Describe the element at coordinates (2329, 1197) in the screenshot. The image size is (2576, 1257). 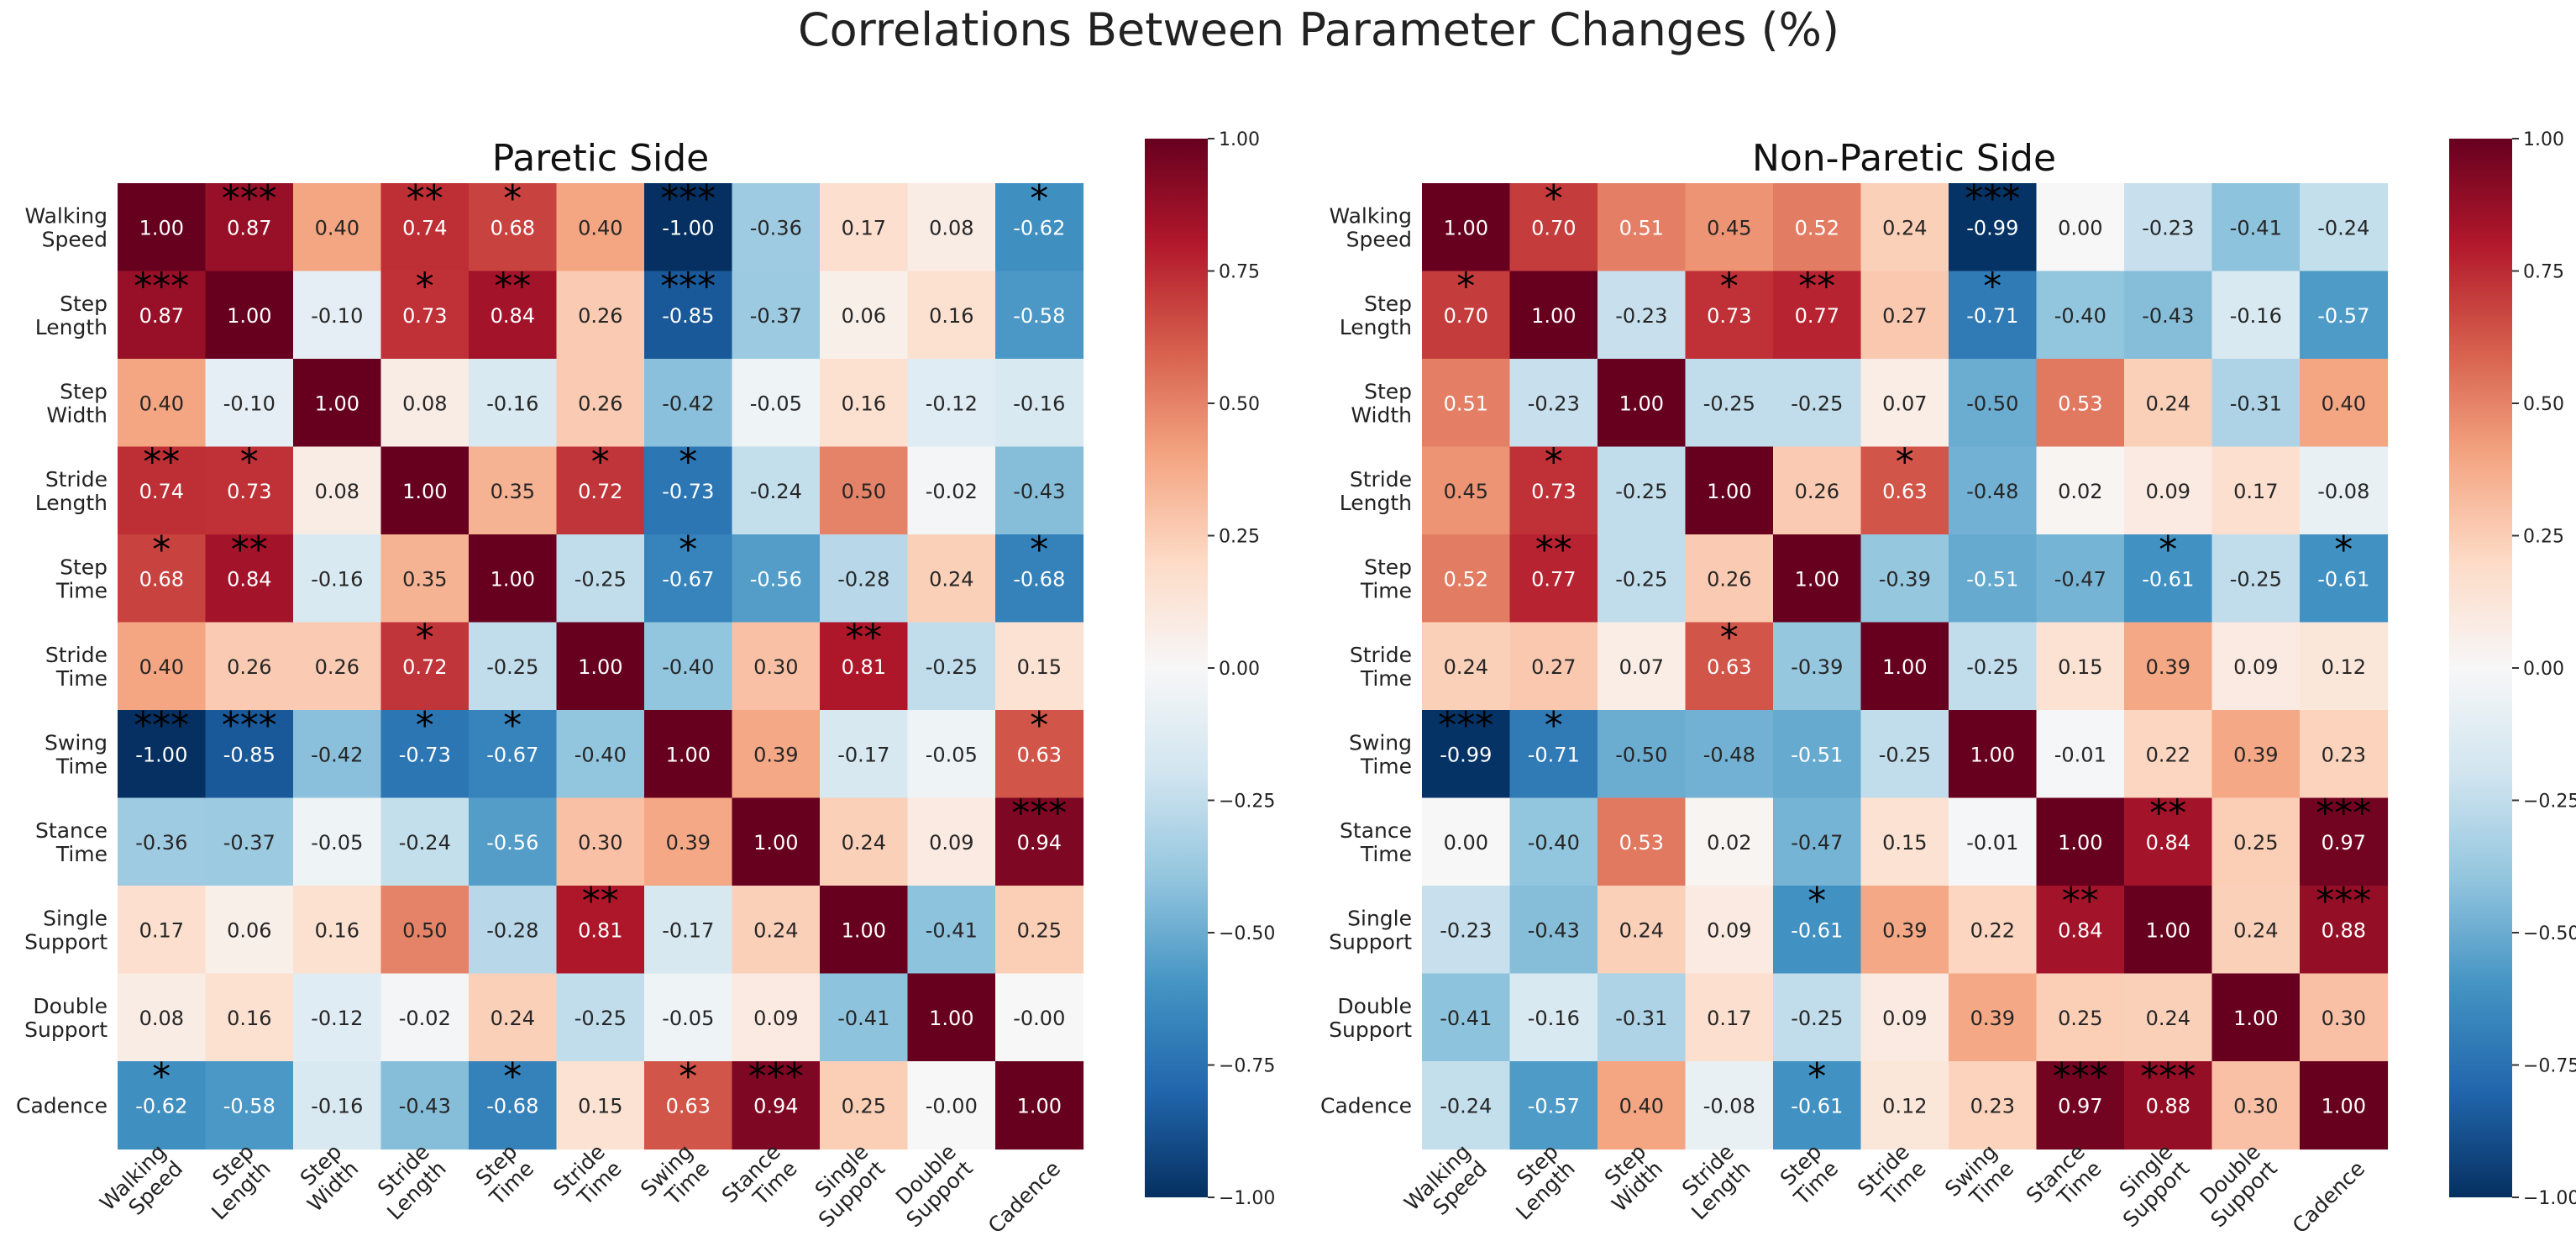
I see `column-label: Cadence` at that location.